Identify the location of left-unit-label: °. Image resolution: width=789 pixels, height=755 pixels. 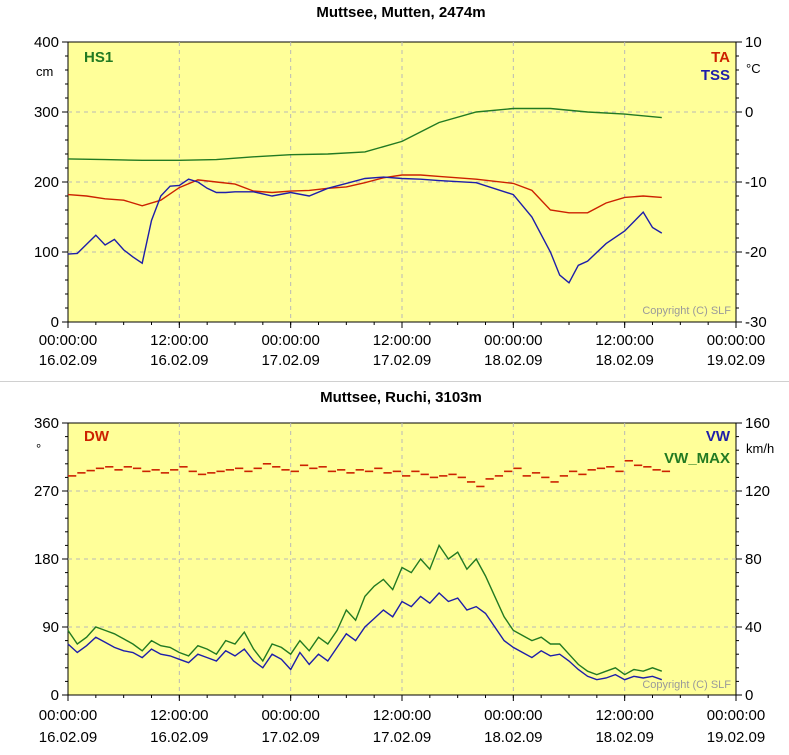
(38, 448).